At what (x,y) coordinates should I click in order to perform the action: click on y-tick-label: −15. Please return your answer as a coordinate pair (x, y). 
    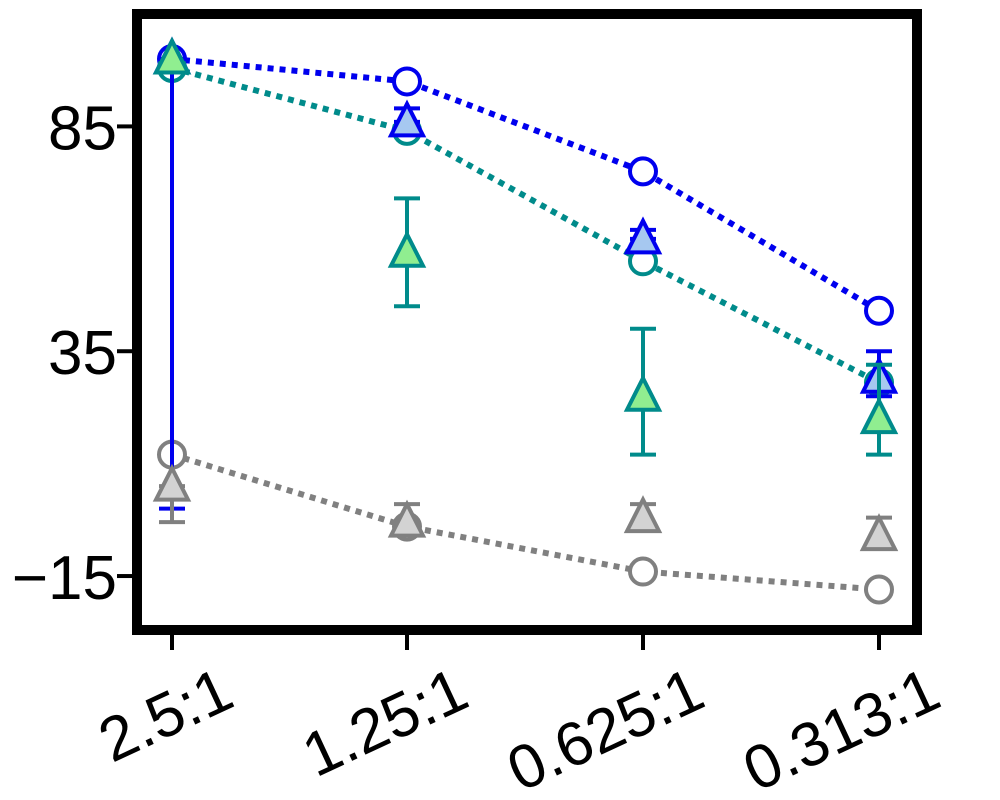
    Looking at the image, I should click on (64, 578).